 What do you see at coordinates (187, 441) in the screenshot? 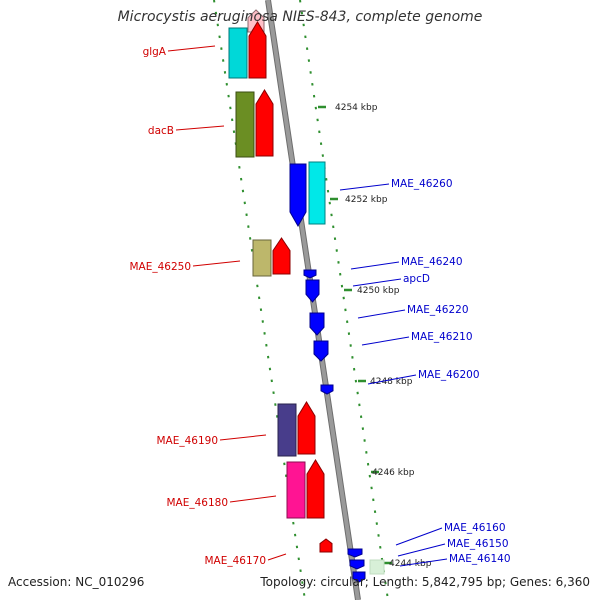
I see `gene-label-forward: MAE_46190` at bounding box center [187, 441].